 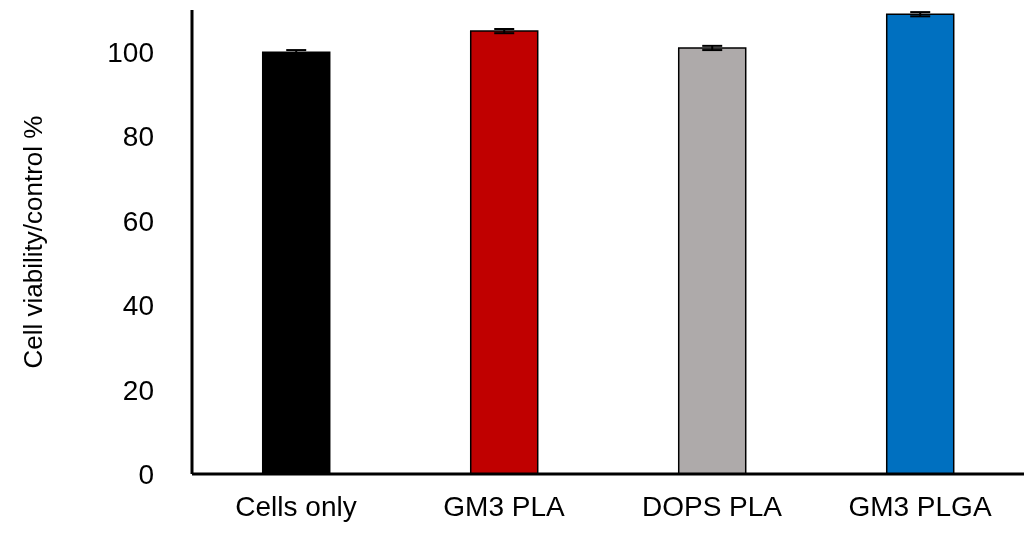 What do you see at coordinates (504, 506) in the screenshot?
I see `x-tick-label: GM3 PLA` at bounding box center [504, 506].